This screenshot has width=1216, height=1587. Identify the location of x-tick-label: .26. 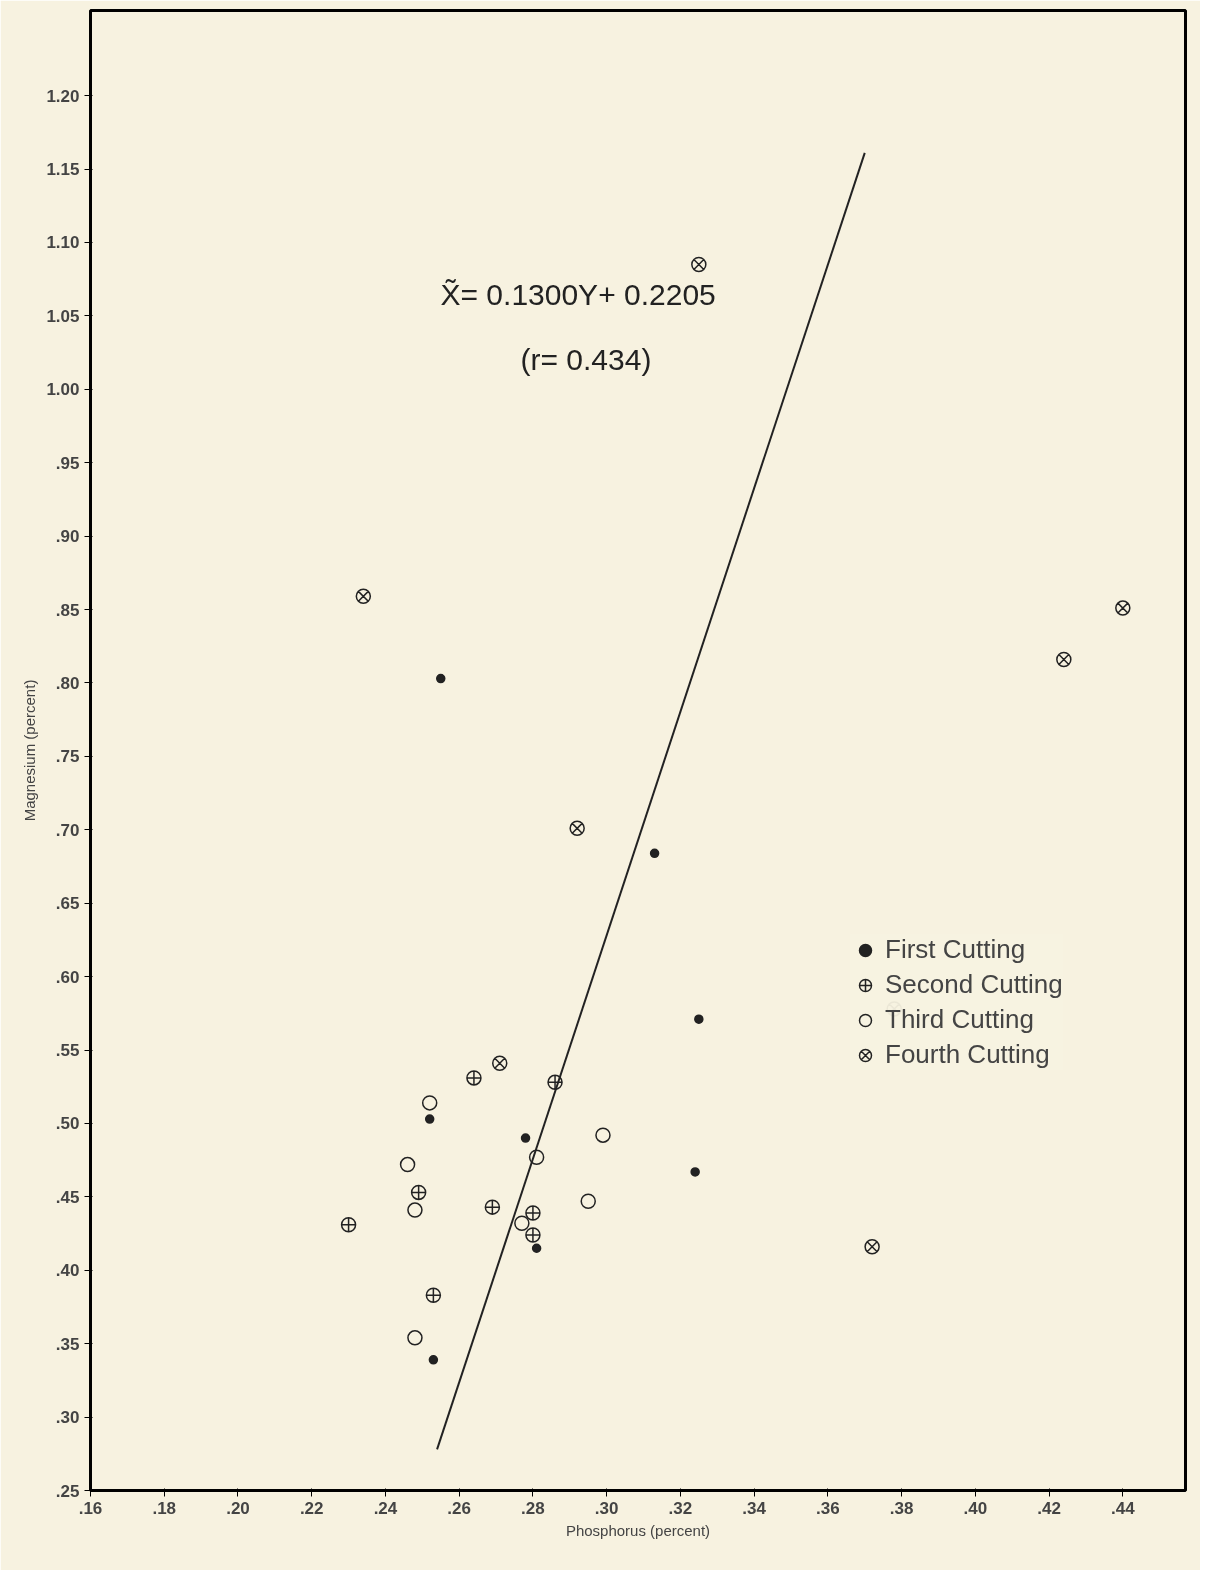
(459, 1508).